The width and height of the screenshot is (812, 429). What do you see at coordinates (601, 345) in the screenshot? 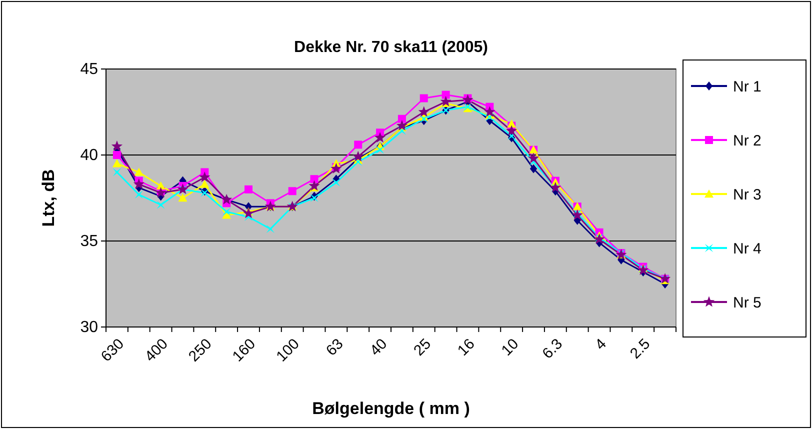
I see `x-tick-label: 4` at bounding box center [601, 345].